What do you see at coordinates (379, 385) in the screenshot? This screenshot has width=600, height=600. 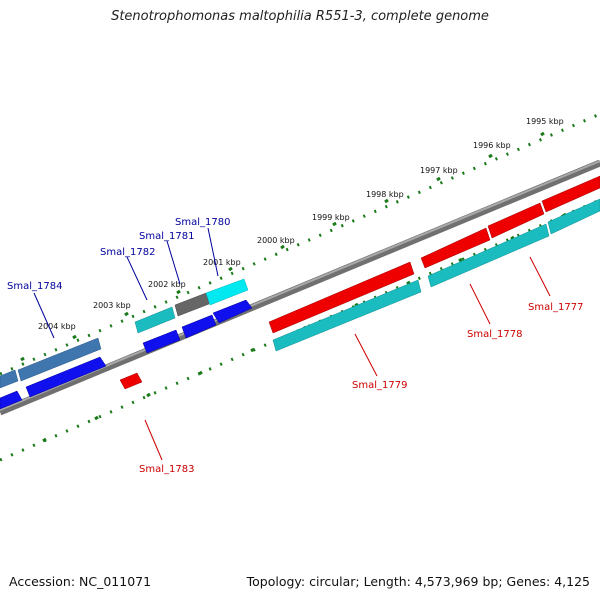 I see `gene-label: Smal_1779` at bounding box center [379, 385].